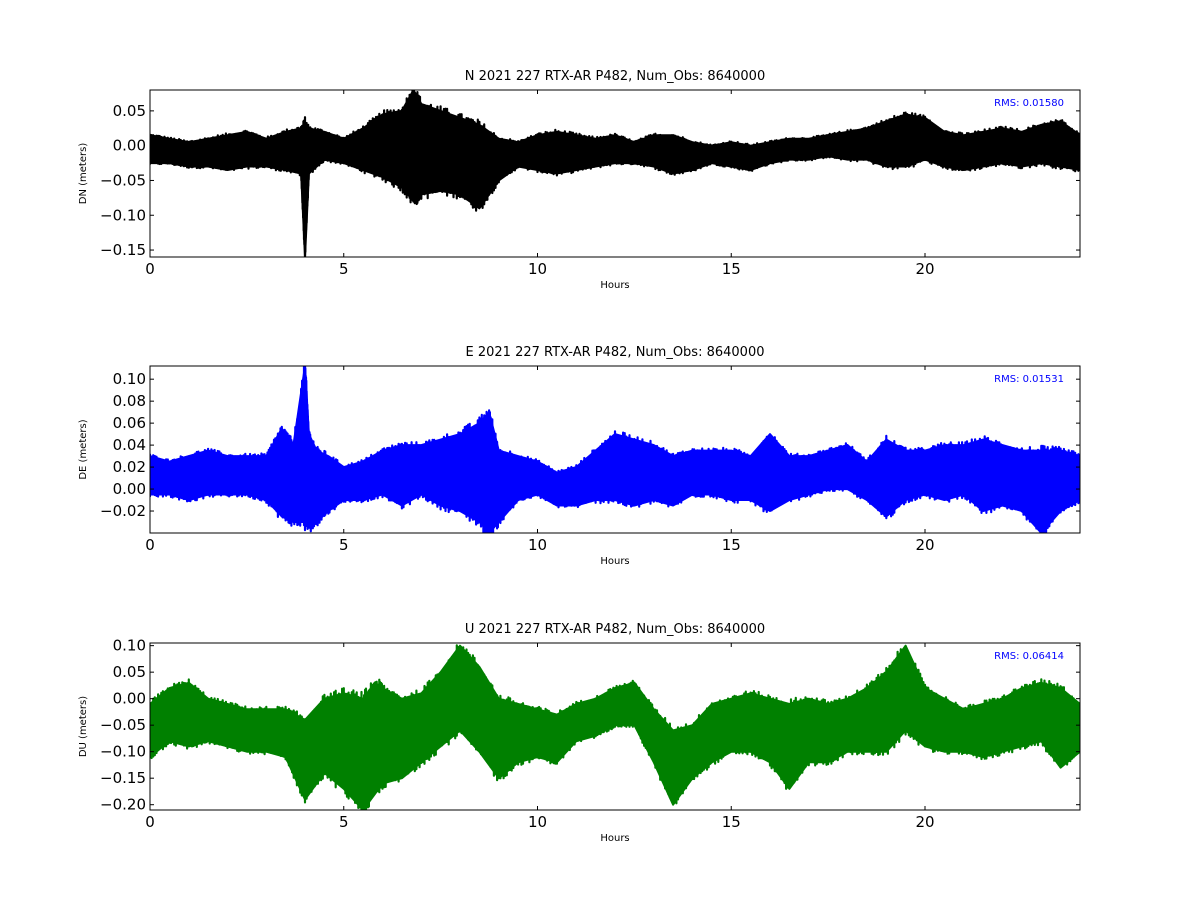  I want to click on xtick-label-north: 10, so click(537, 269).